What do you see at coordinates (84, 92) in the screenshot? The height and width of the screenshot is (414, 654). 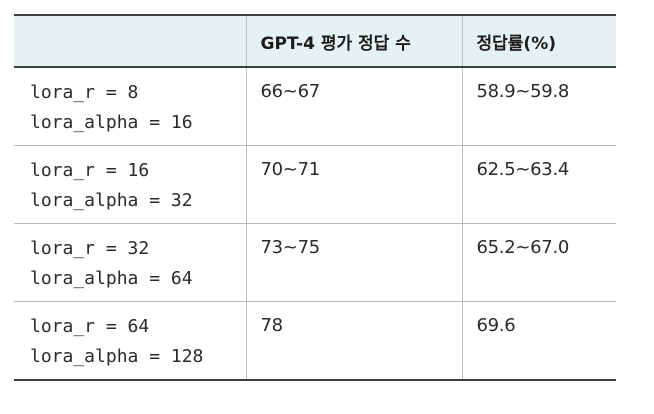 I see `lora-r-value: lora_r = 8` at bounding box center [84, 92].